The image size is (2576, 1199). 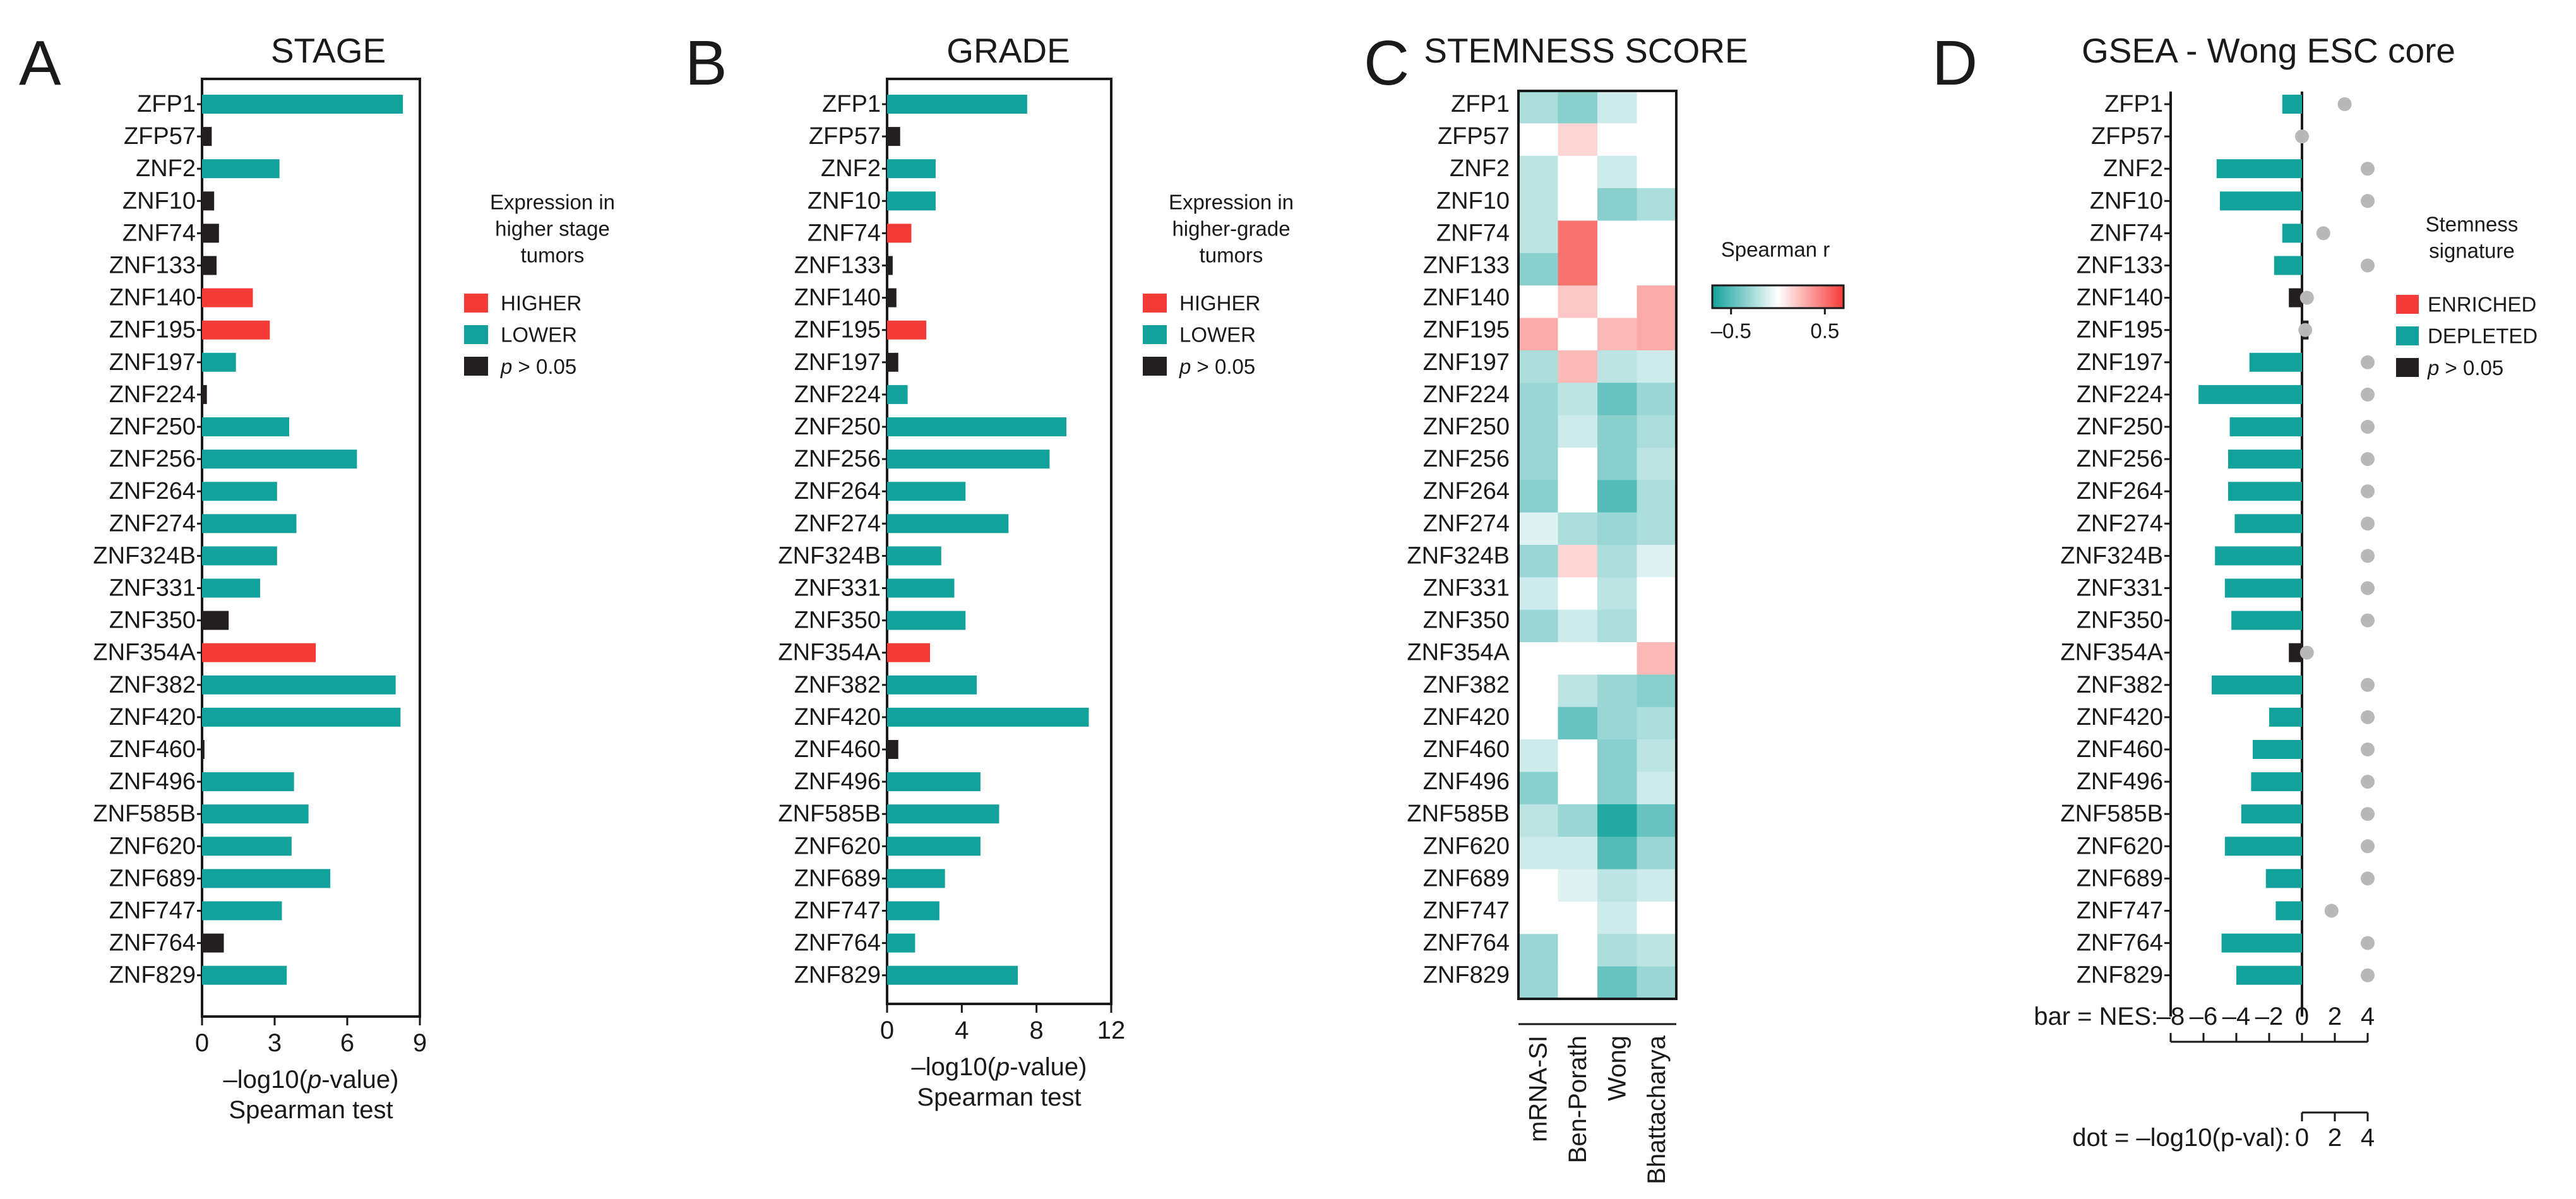 What do you see at coordinates (144, 555) in the screenshot?
I see `panel-a-gene-label: ZNF324B` at bounding box center [144, 555].